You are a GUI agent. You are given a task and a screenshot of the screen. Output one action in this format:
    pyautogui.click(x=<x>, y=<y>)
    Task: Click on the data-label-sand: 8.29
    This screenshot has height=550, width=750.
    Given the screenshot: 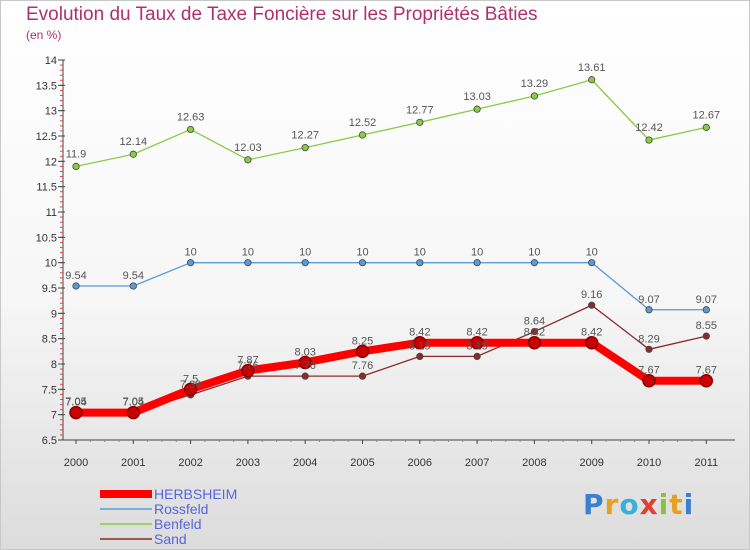 What is the action you would take?
    pyautogui.click(x=648, y=339)
    